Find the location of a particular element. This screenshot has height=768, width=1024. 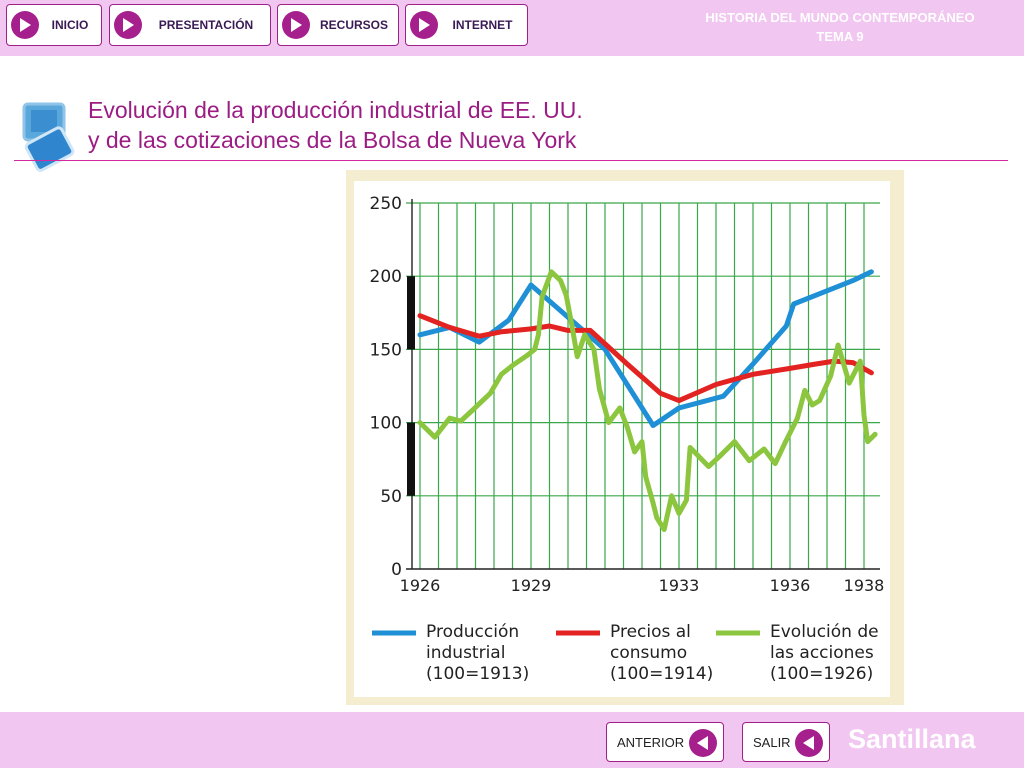

x-tick-label: 1938 is located at coordinates (864, 585).